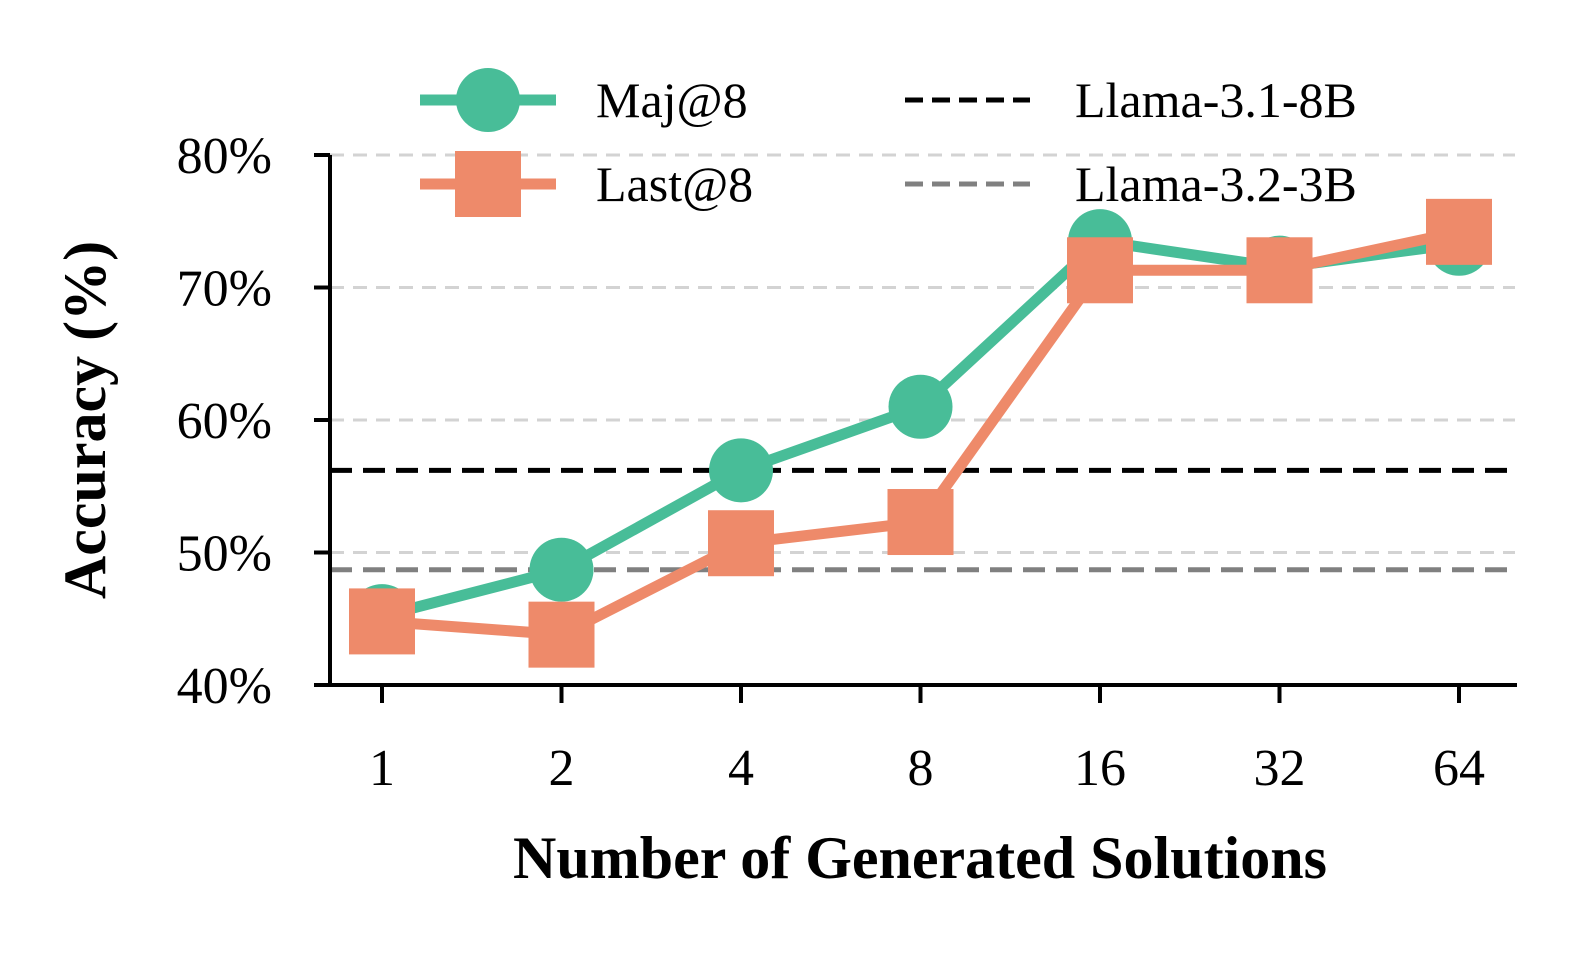 This screenshot has width=1576, height=954. I want to click on x-tick-label: 1, so click(382, 768).